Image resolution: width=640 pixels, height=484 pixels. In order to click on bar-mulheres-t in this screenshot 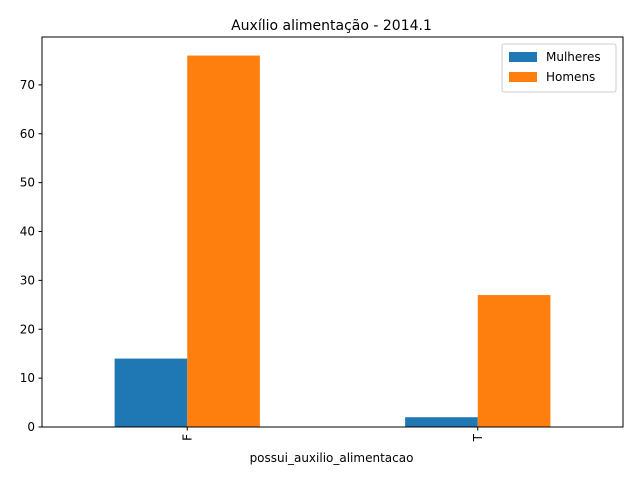, I will do `click(441, 422)`.